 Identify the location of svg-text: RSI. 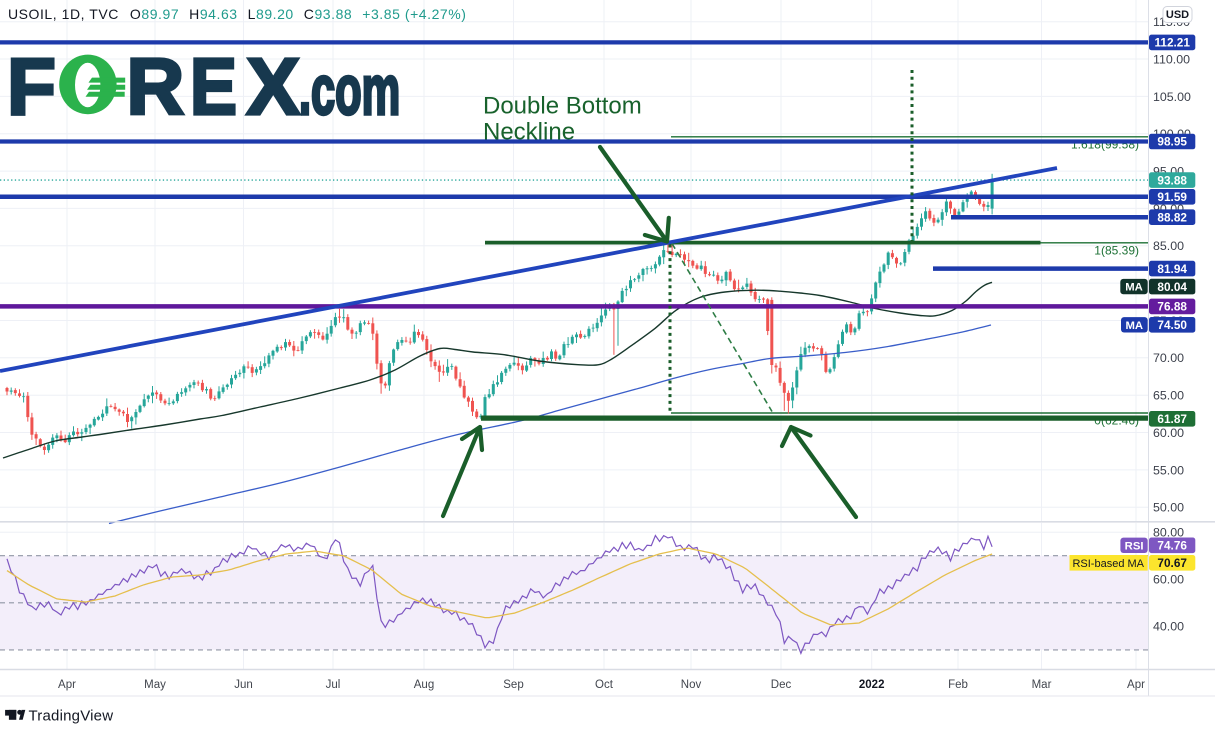
(1134, 546).